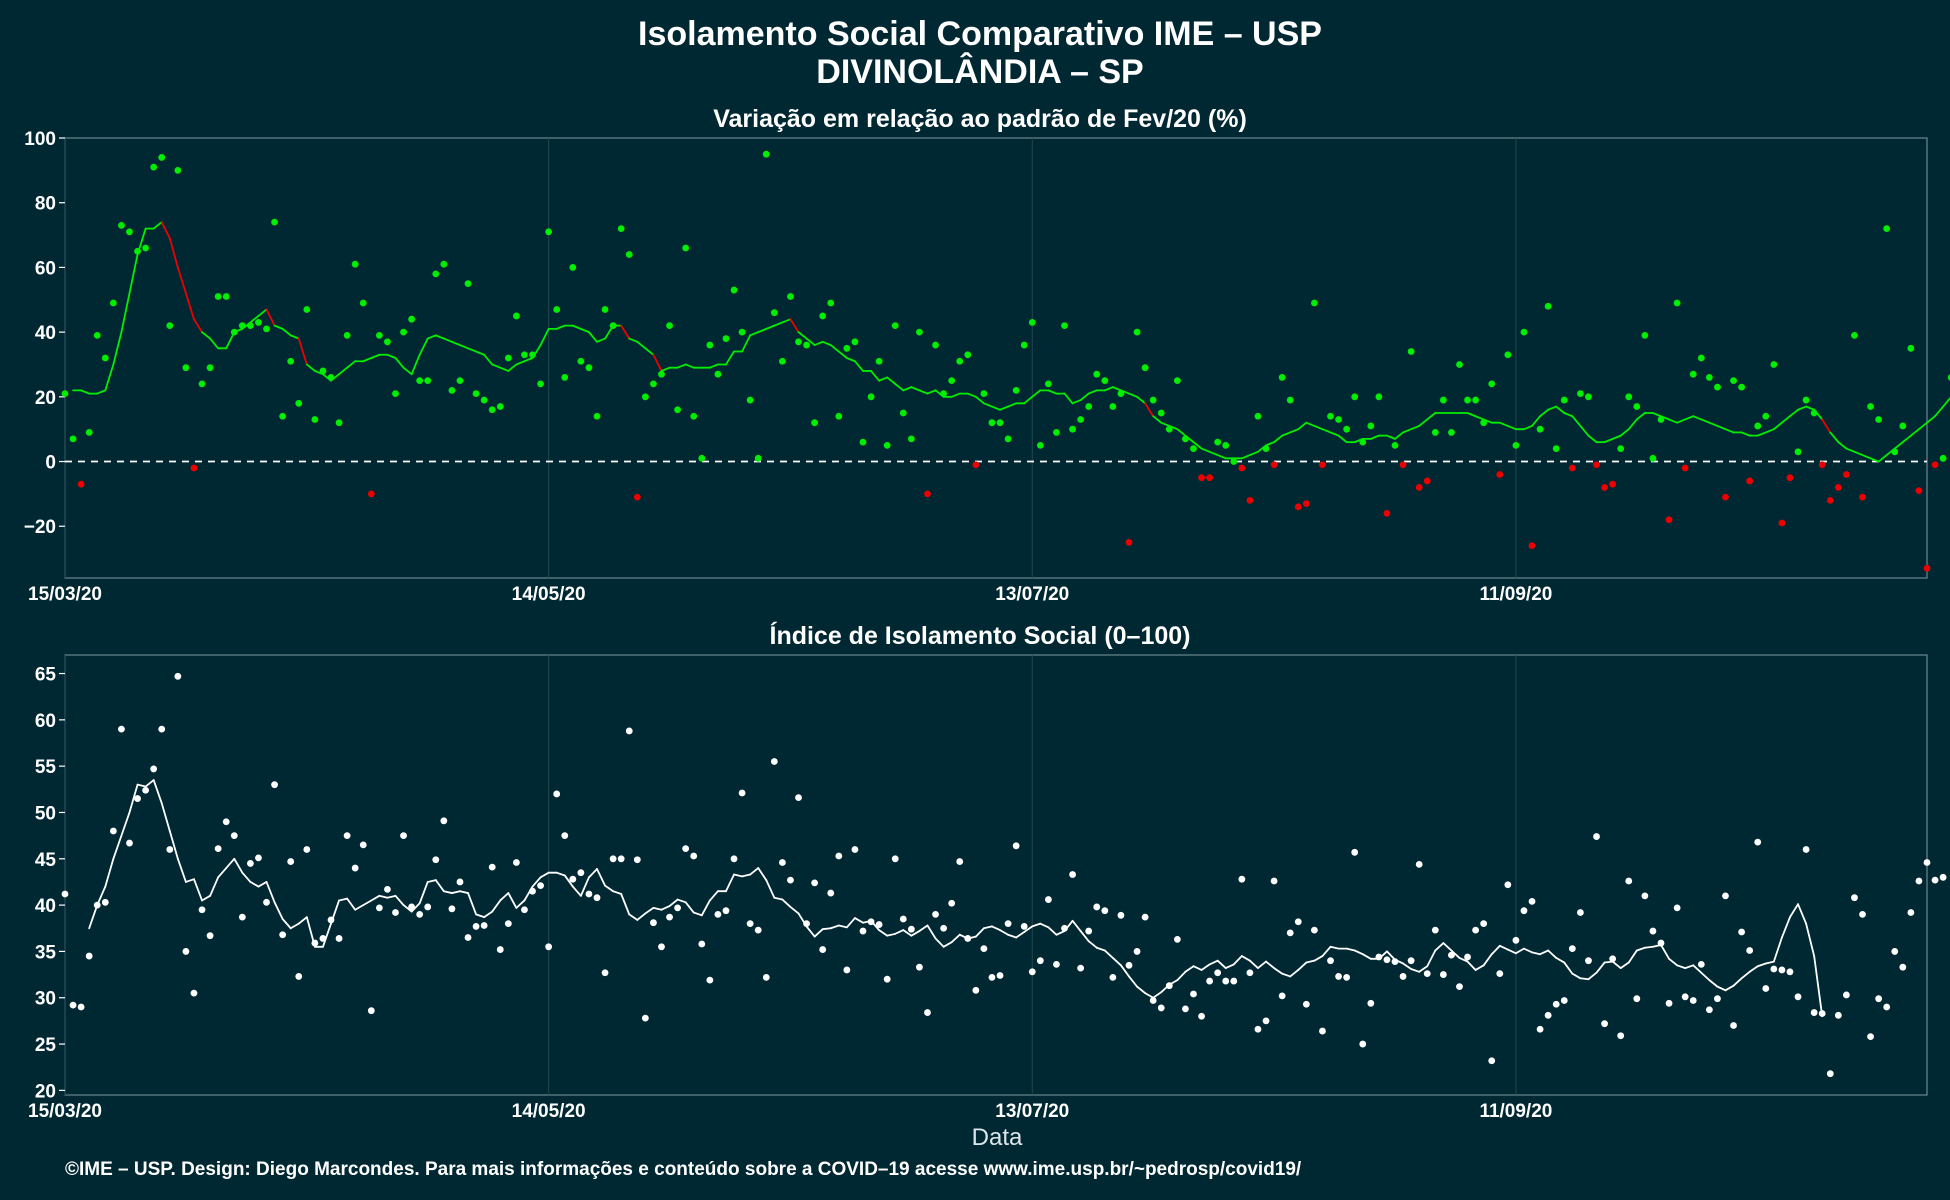 This screenshot has height=1200, width=1950. What do you see at coordinates (44, 333) in the screenshot?
I see `panel-variation-y-axis: −20 0 20 40 60 80 100` at bounding box center [44, 333].